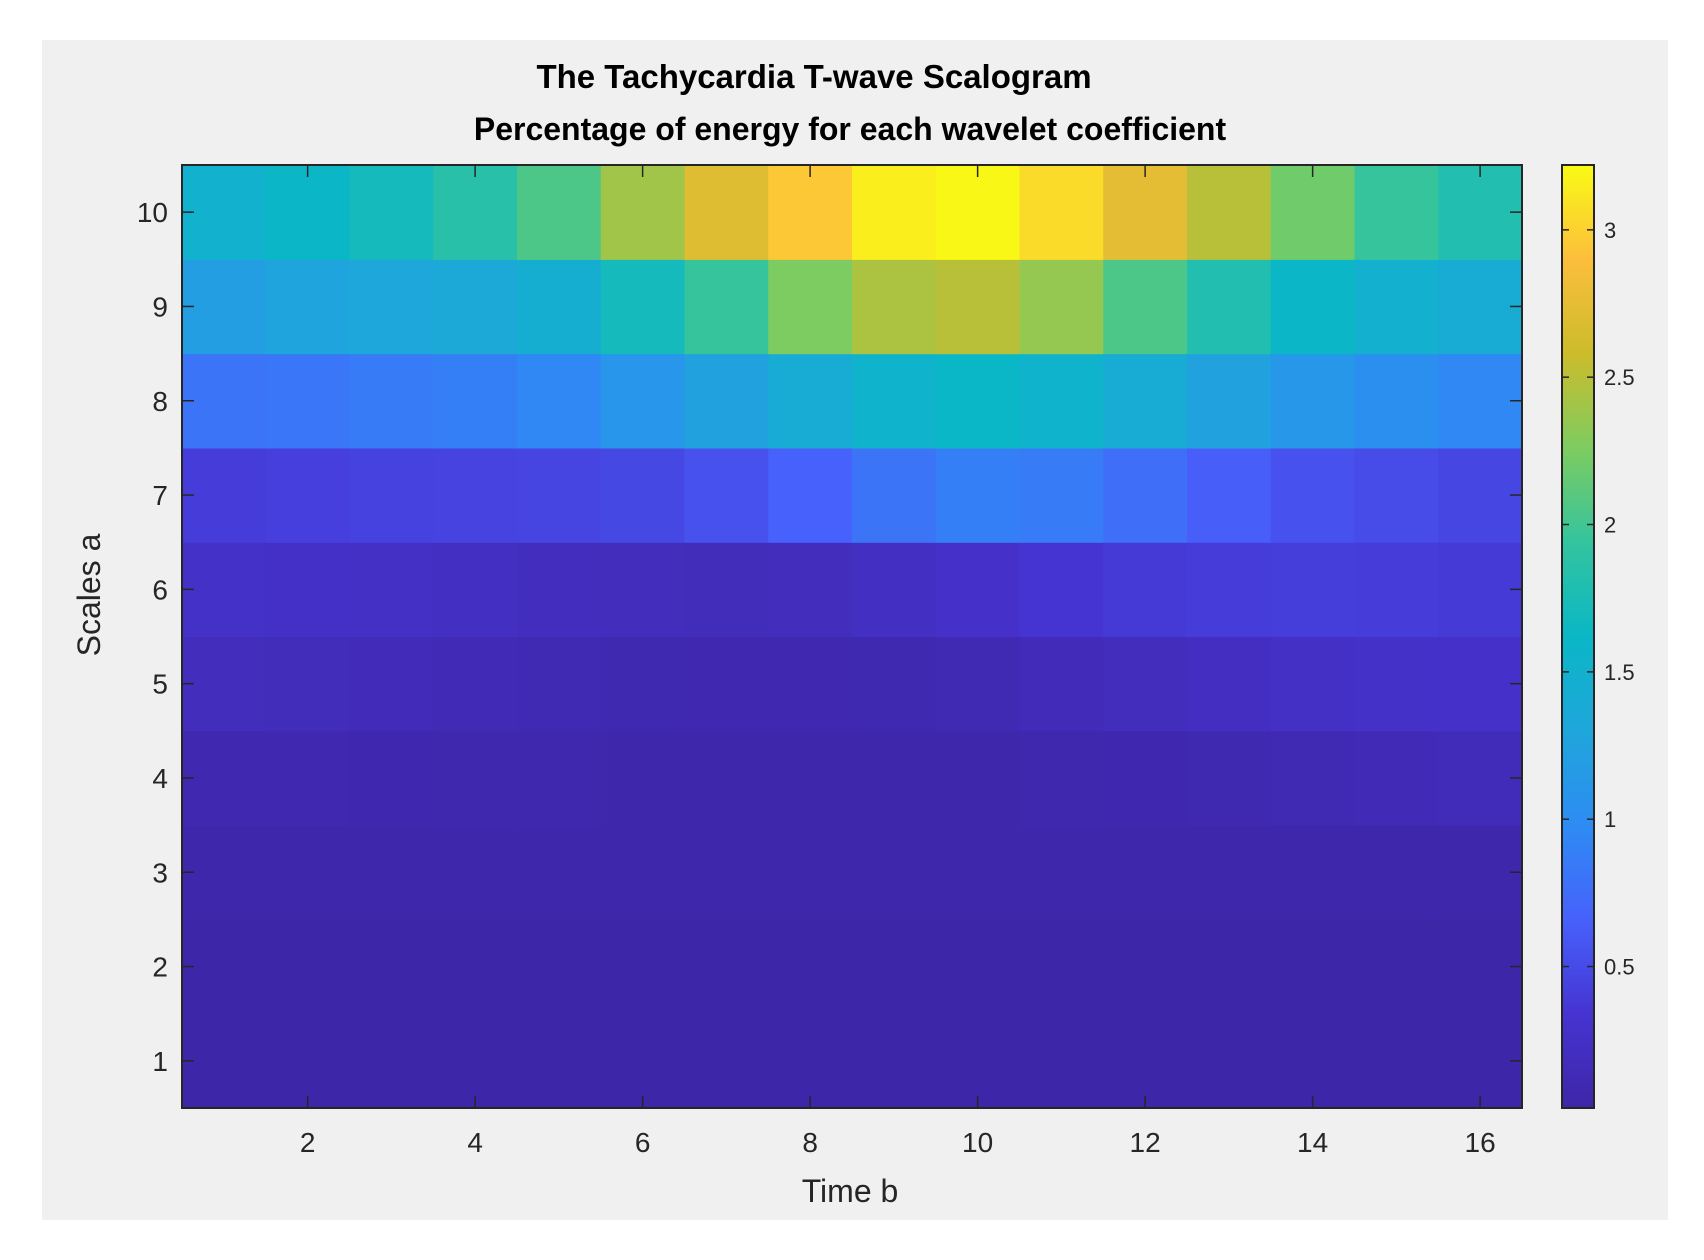 This screenshot has width=1704, height=1260. I want to click on colorbar-tick-label: 2, so click(1610, 525).